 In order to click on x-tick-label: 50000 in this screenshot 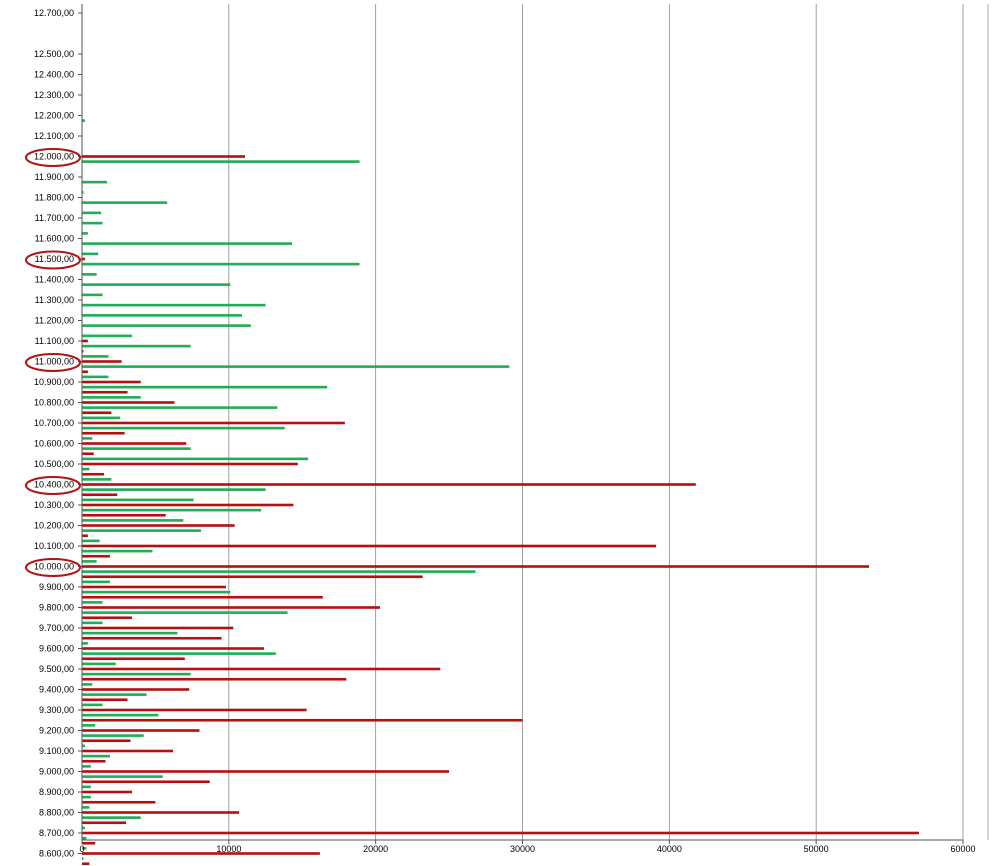, I will do `click(816, 849)`.